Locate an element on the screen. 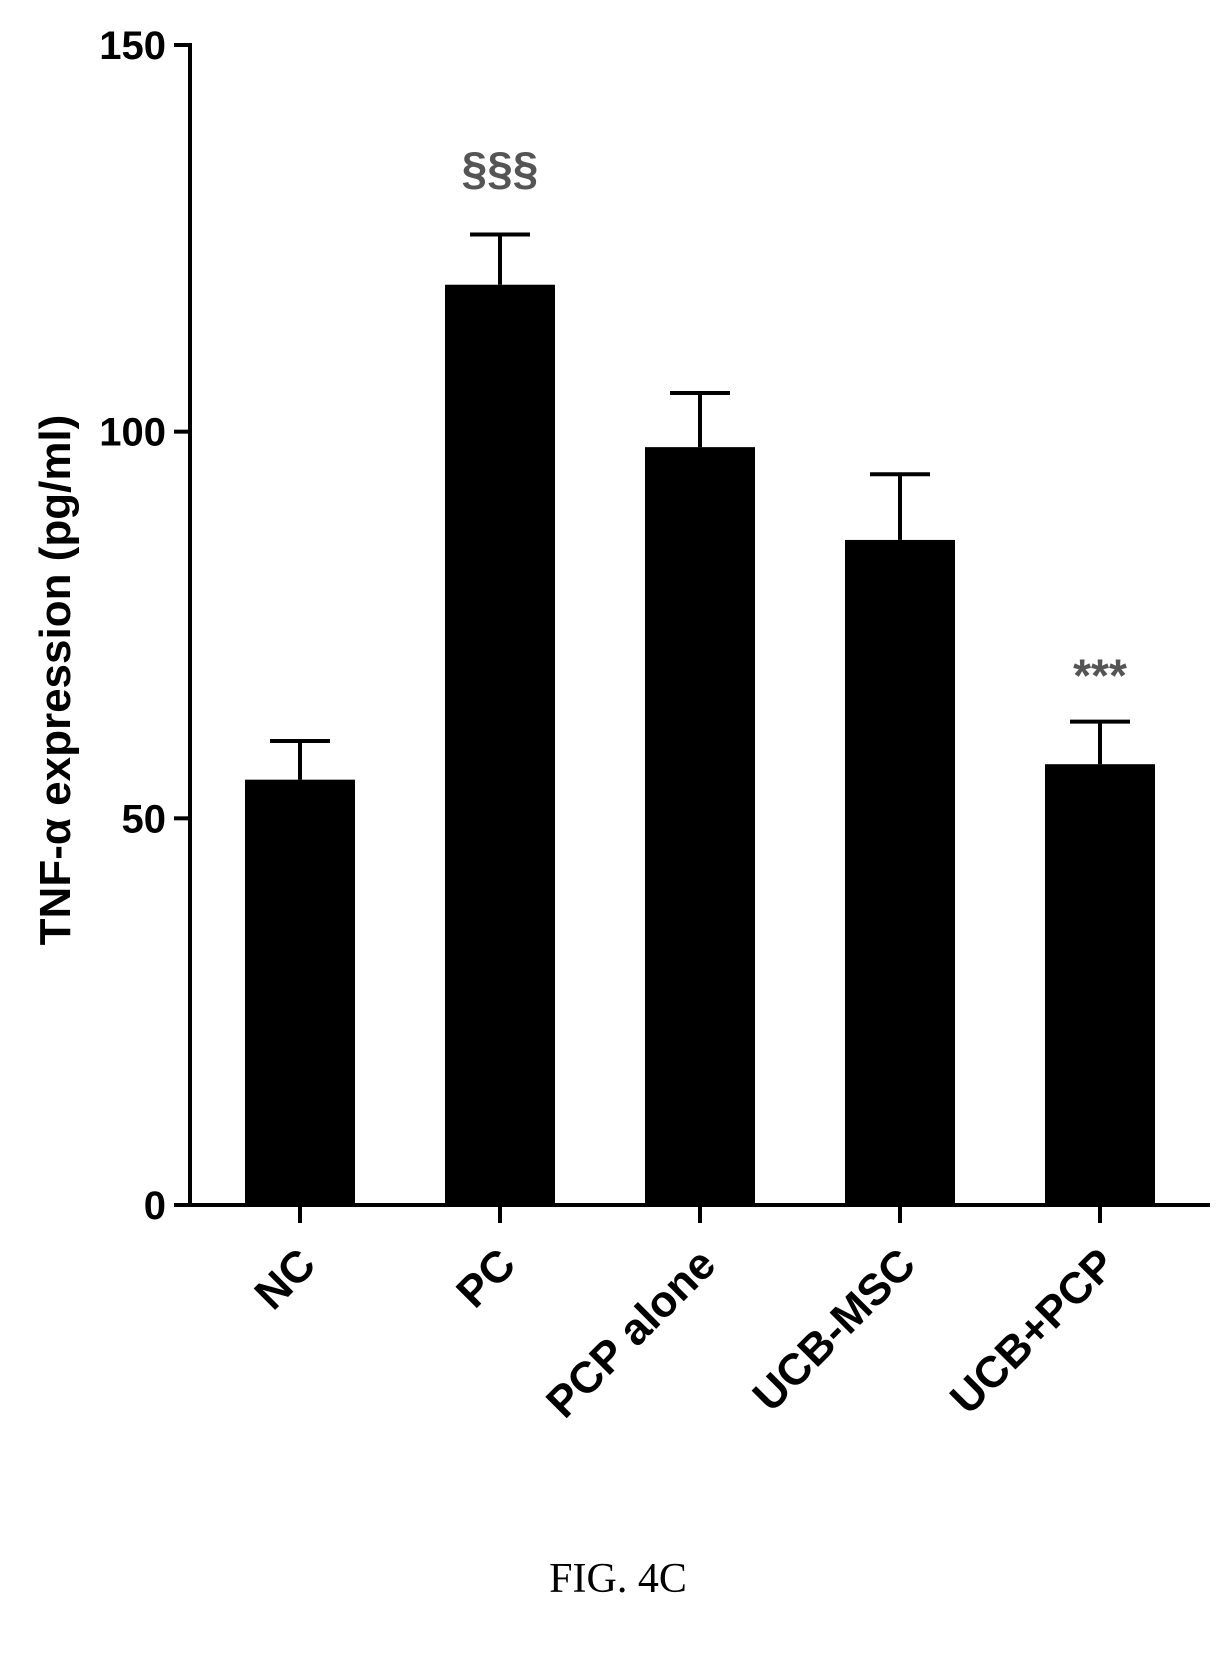 This screenshot has width=1220, height=1667. x-tick-label-3: UCB-MSC is located at coordinates (835, 1330).